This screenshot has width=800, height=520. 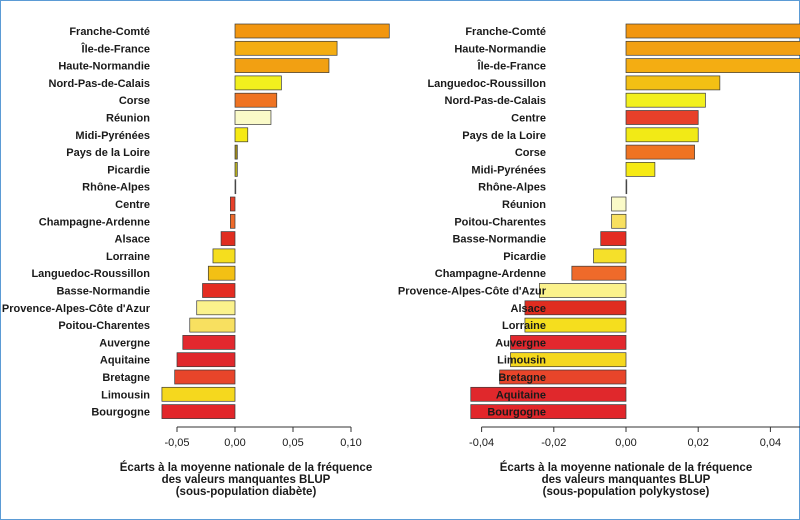 What do you see at coordinates (770, 443) in the screenshot?
I see `x-tick-label: 0,04` at bounding box center [770, 443].